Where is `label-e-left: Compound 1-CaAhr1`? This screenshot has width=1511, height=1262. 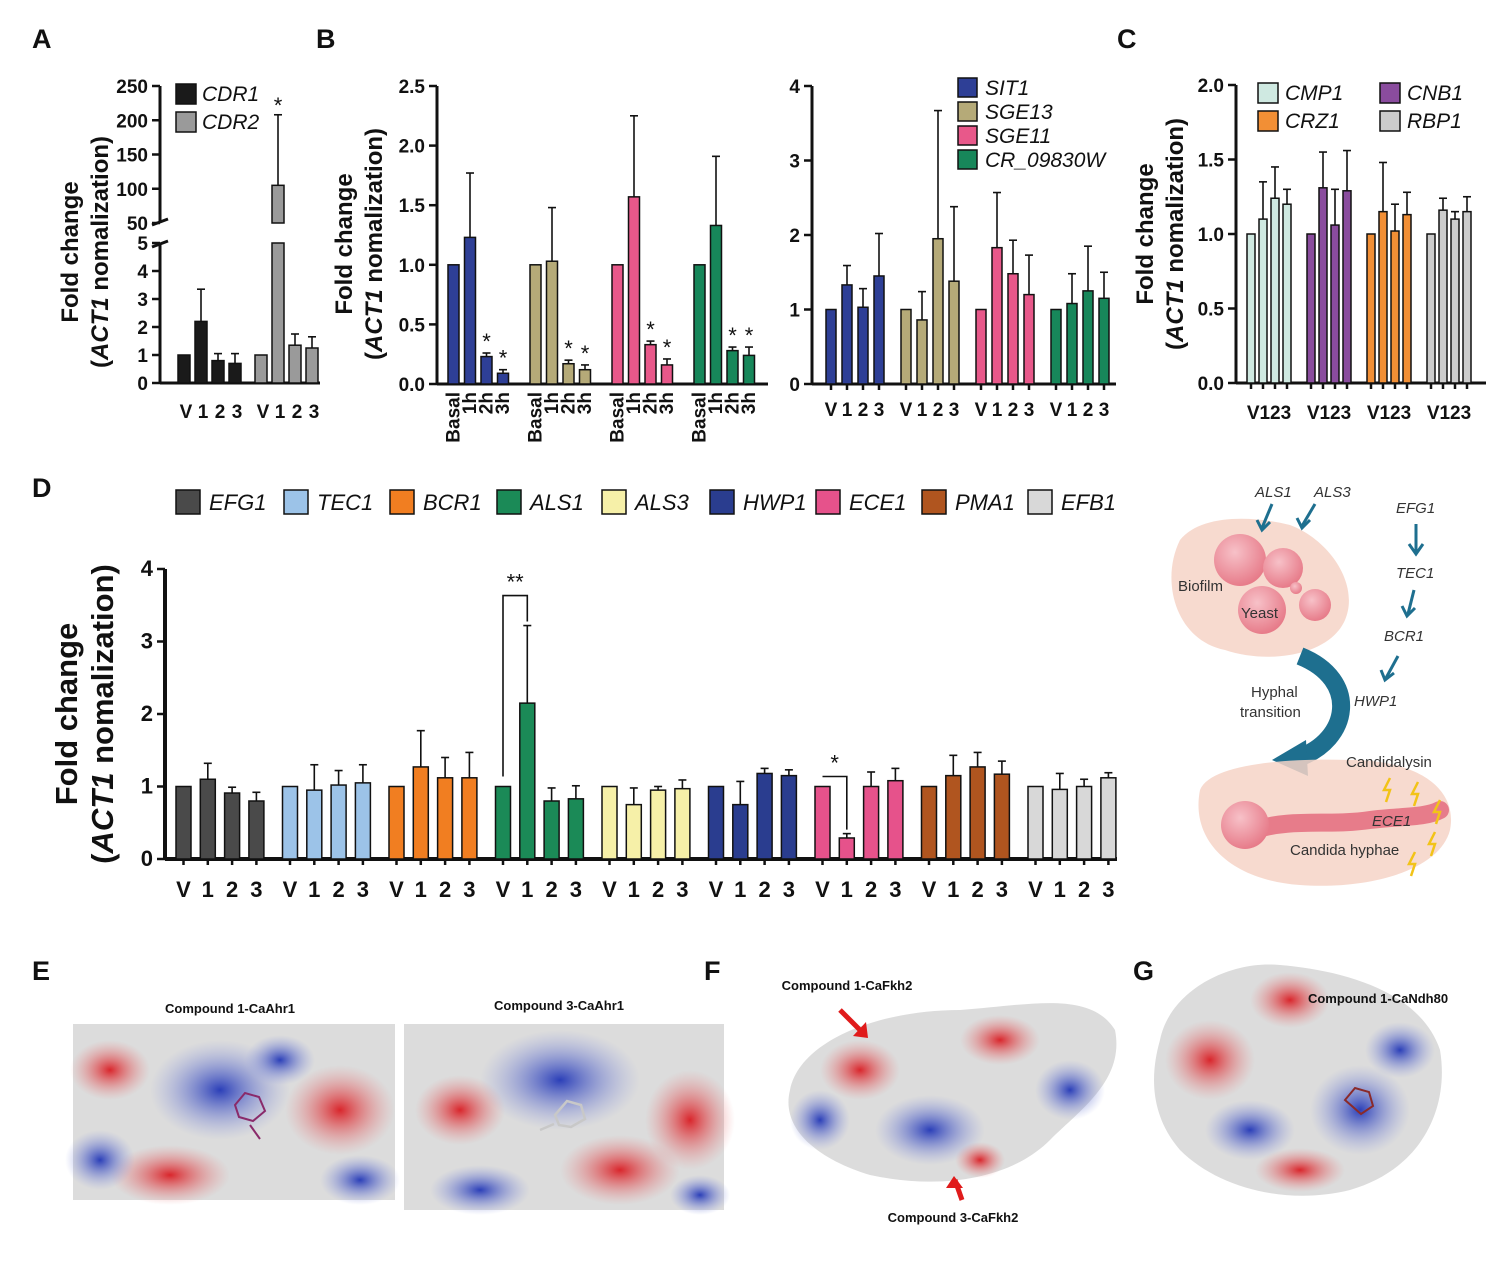 label-e-left: Compound 1-CaAhr1 is located at coordinates (230, 1008).